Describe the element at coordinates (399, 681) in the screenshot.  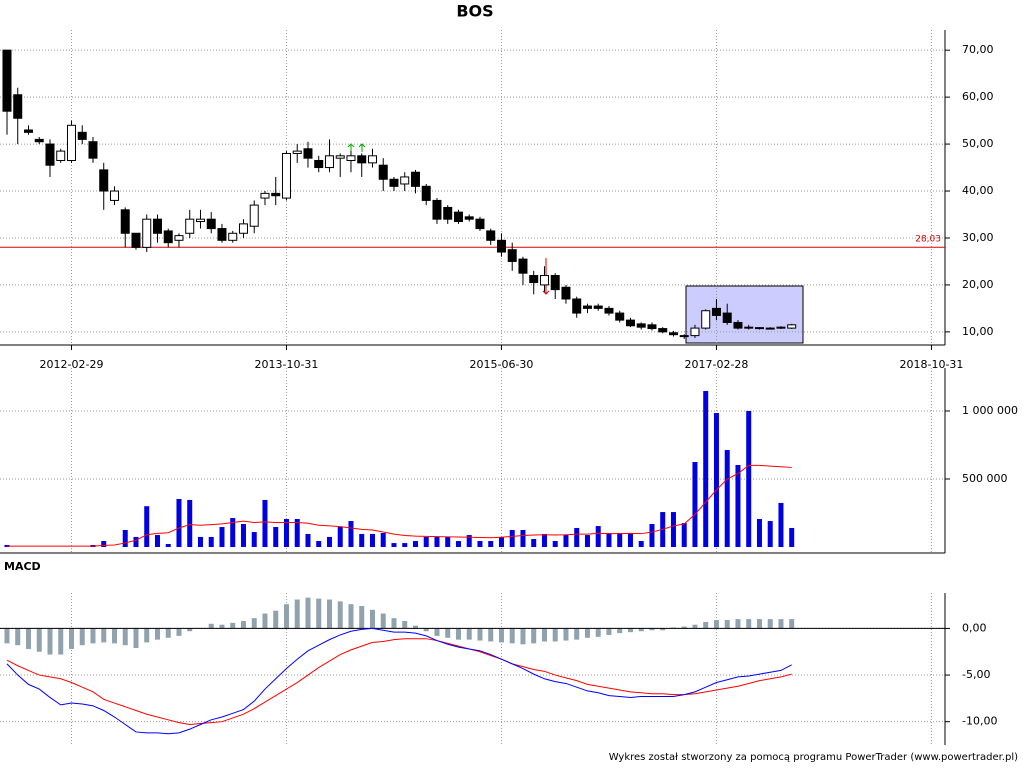
I see `signal-line` at that location.